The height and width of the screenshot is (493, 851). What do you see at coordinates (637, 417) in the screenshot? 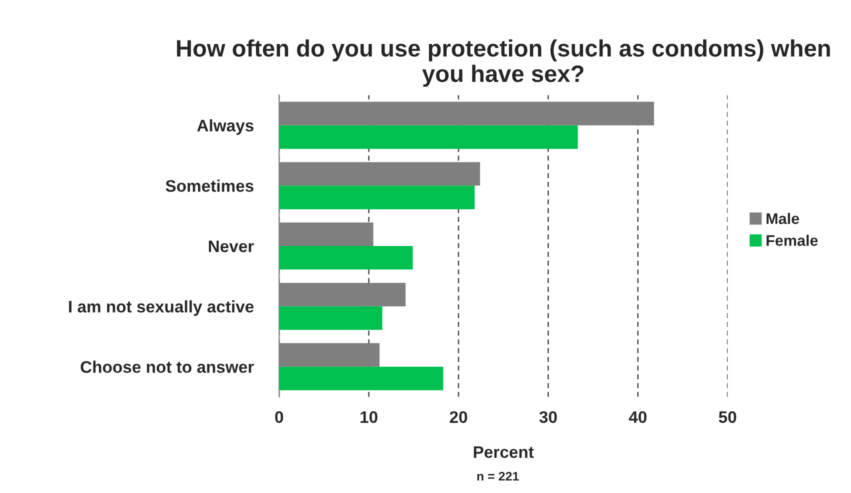
I see `x-tick-label: 40` at bounding box center [637, 417].